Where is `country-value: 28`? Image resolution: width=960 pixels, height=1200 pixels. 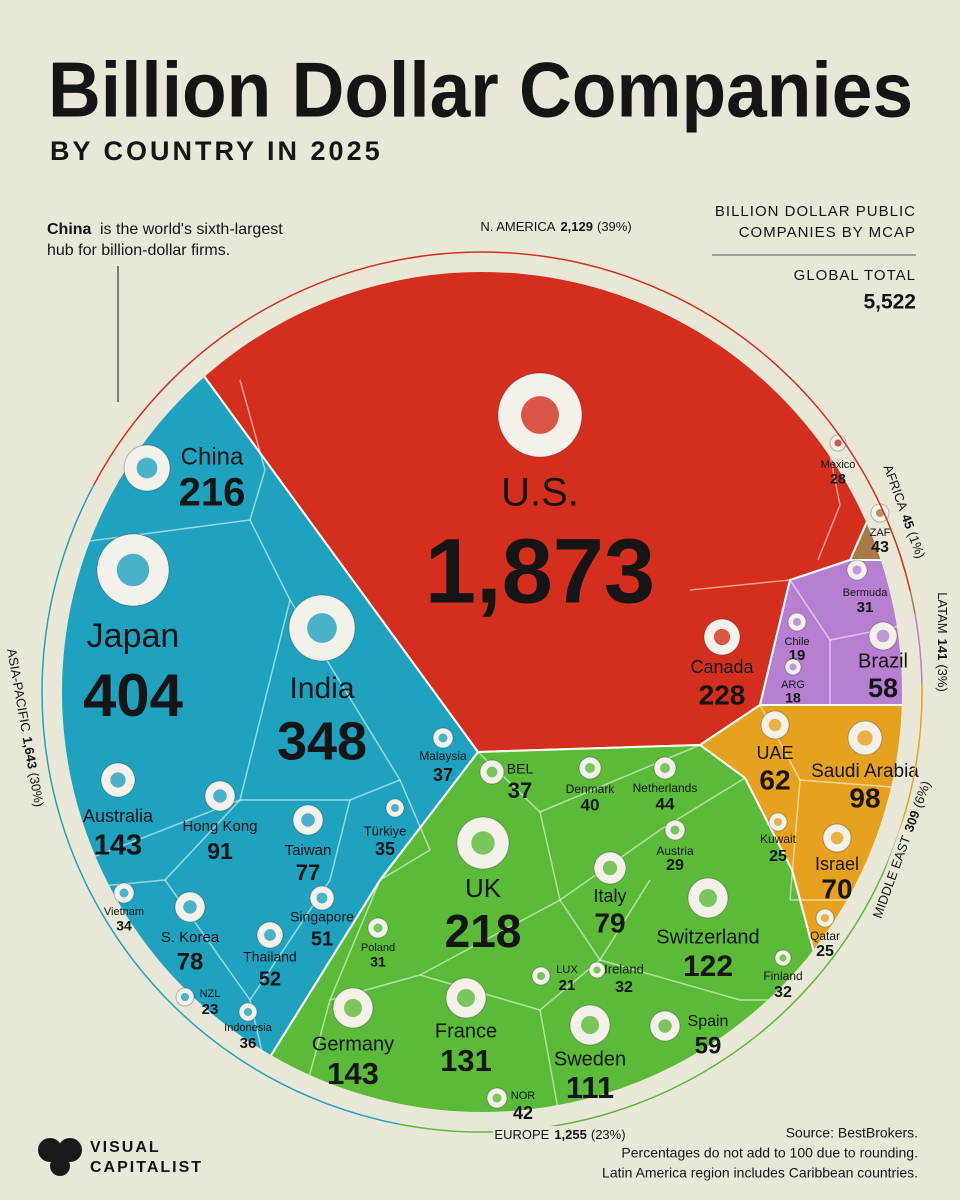 country-value: 28 is located at coordinates (838, 479).